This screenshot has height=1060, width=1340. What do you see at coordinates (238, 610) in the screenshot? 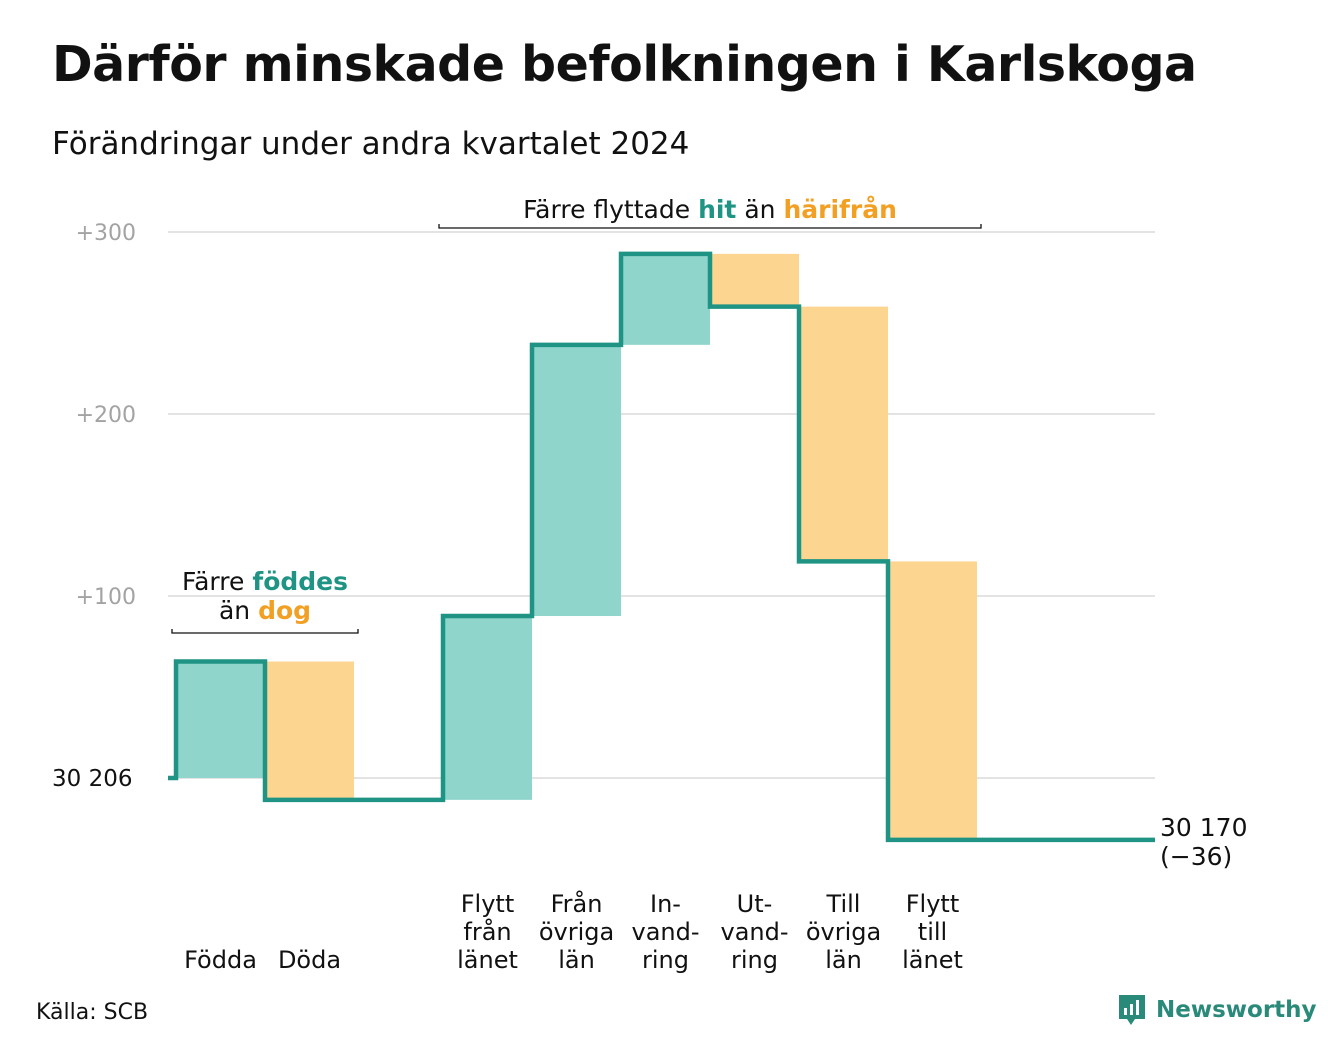
I see `annotation-births-line2-part-0: än` at bounding box center [238, 610].